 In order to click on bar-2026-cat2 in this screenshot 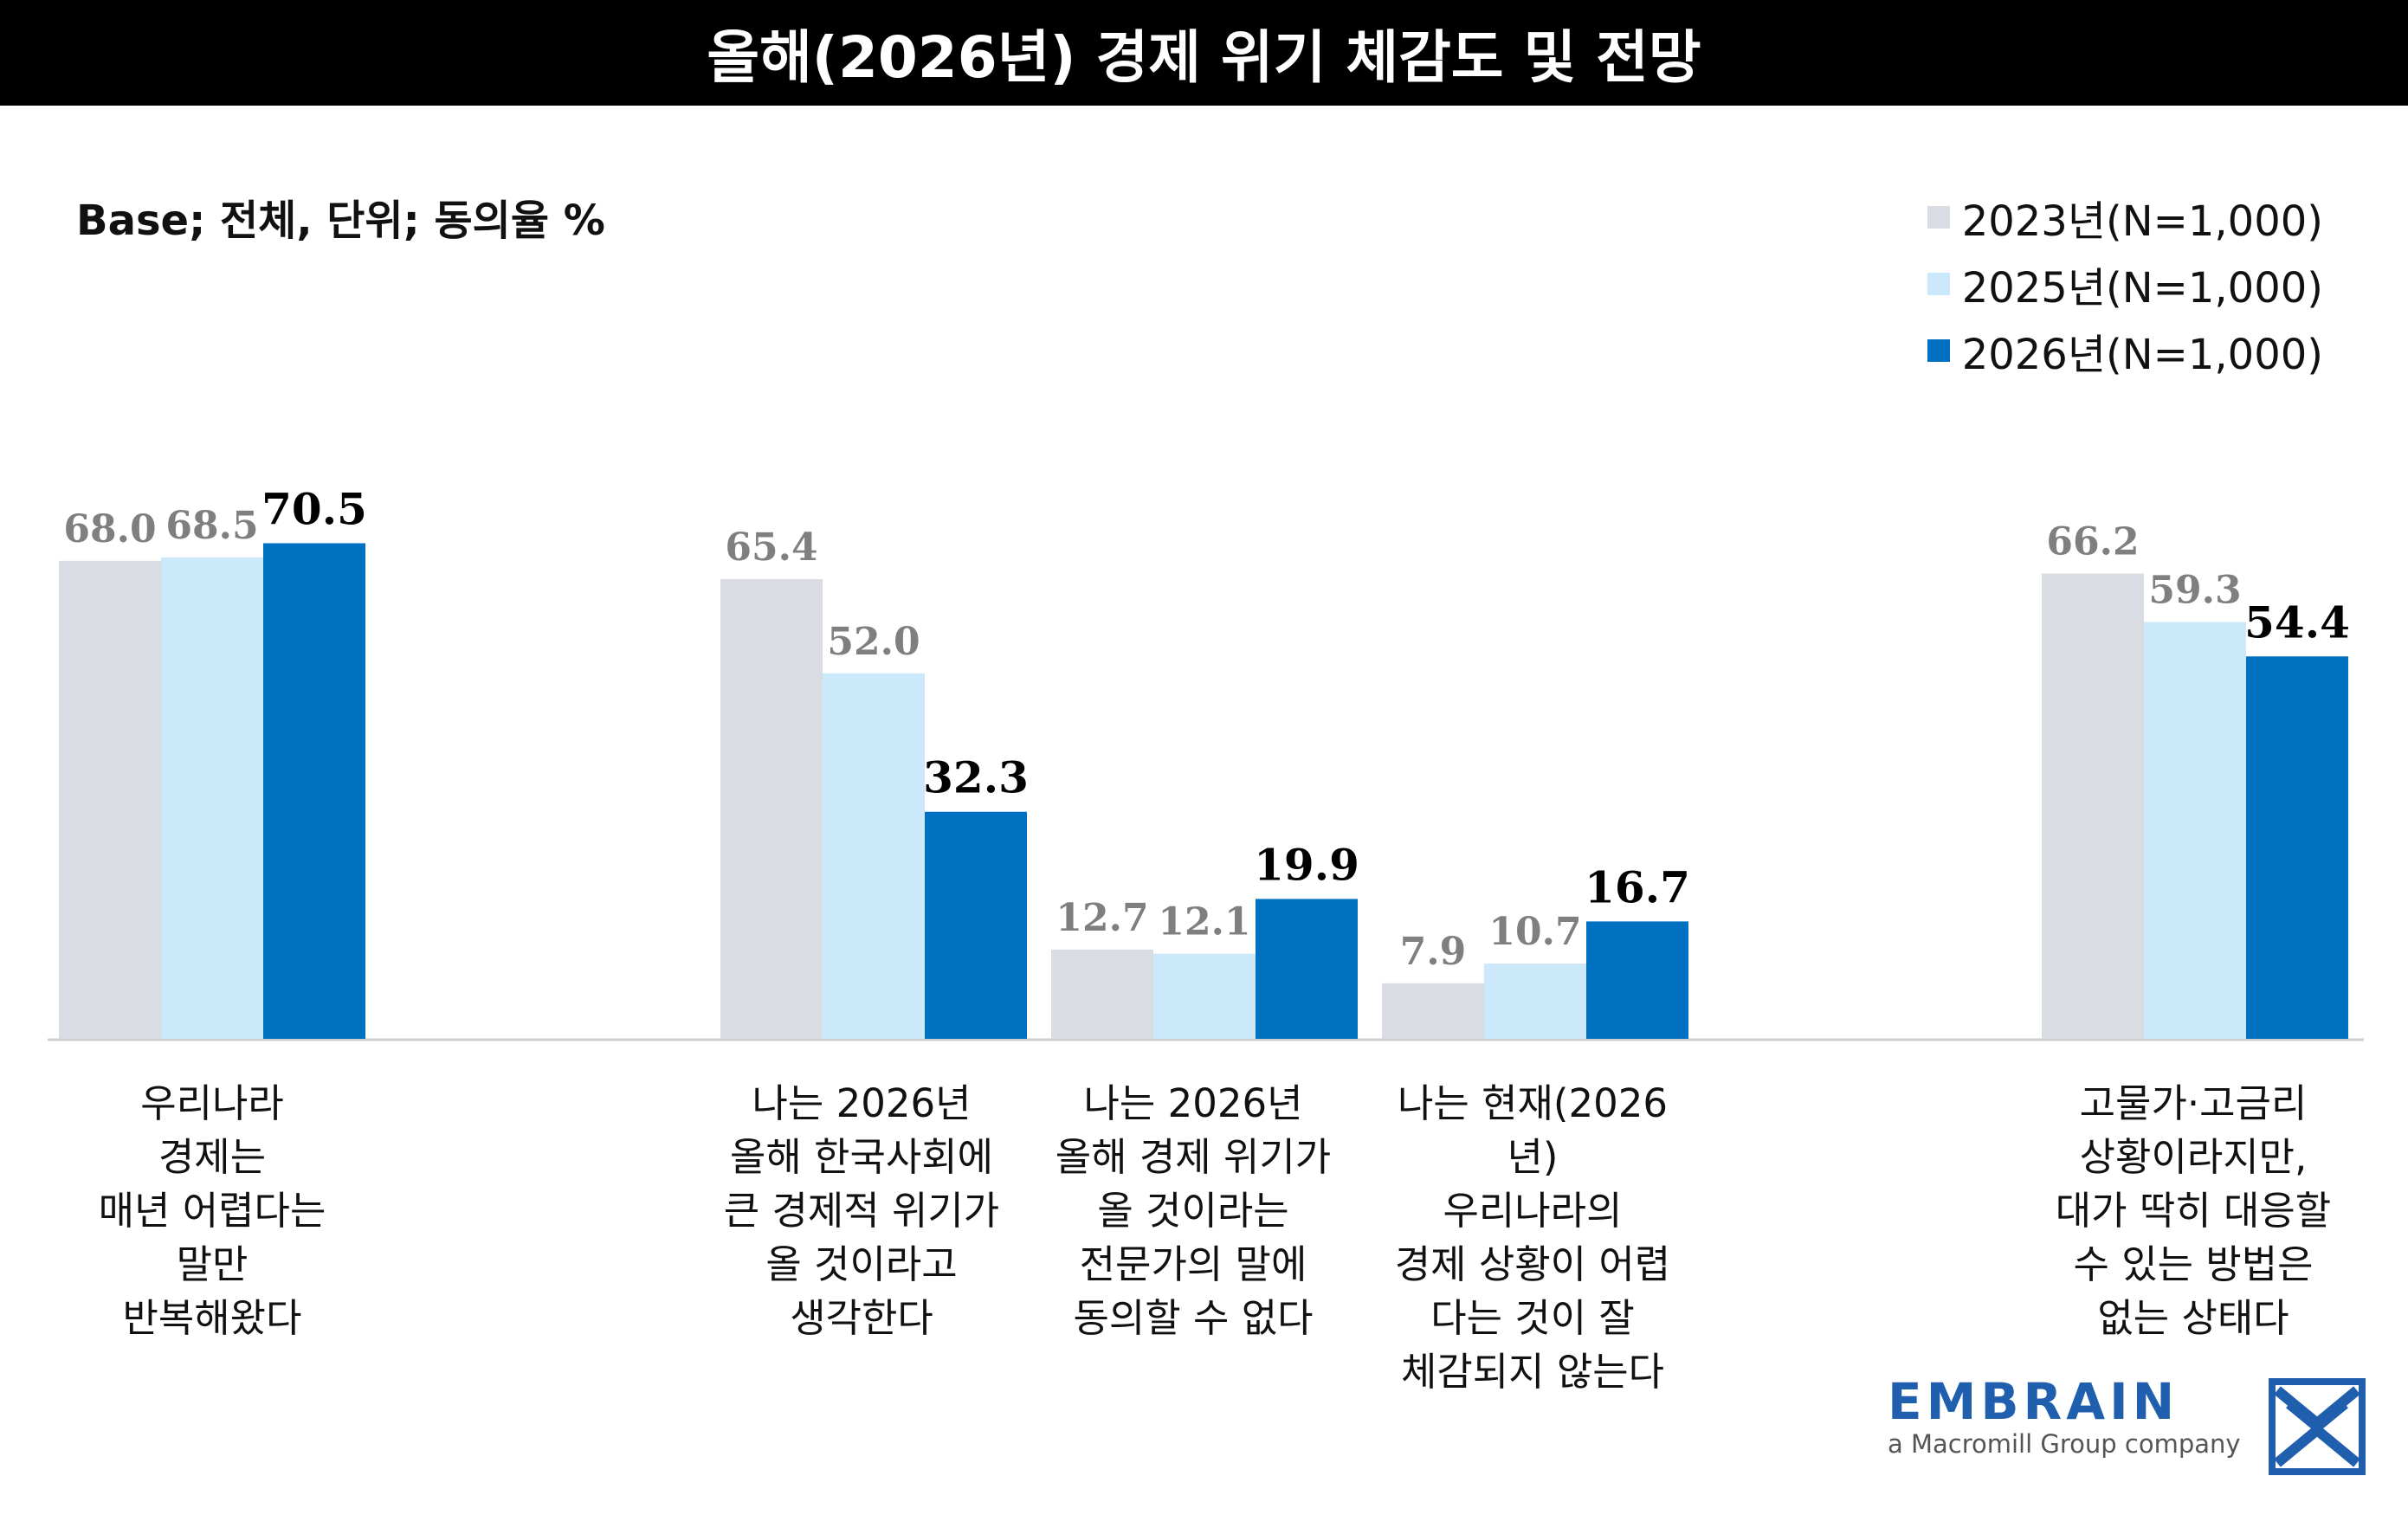, I will do `click(976, 925)`.